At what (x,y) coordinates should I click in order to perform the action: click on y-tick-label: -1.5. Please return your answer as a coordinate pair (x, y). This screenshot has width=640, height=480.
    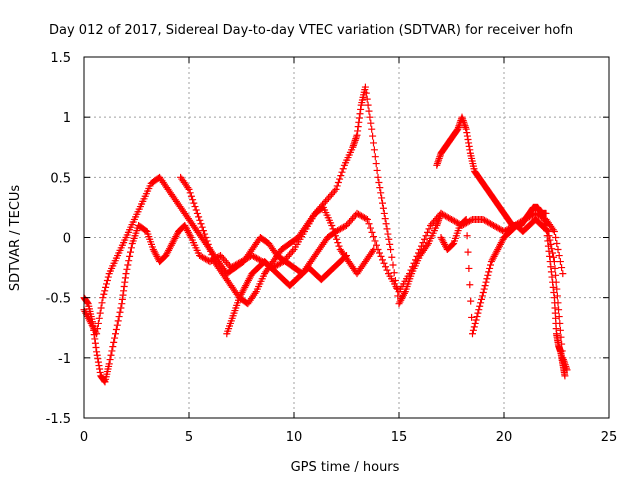
    Looking at the image, I should click on (58, 419).